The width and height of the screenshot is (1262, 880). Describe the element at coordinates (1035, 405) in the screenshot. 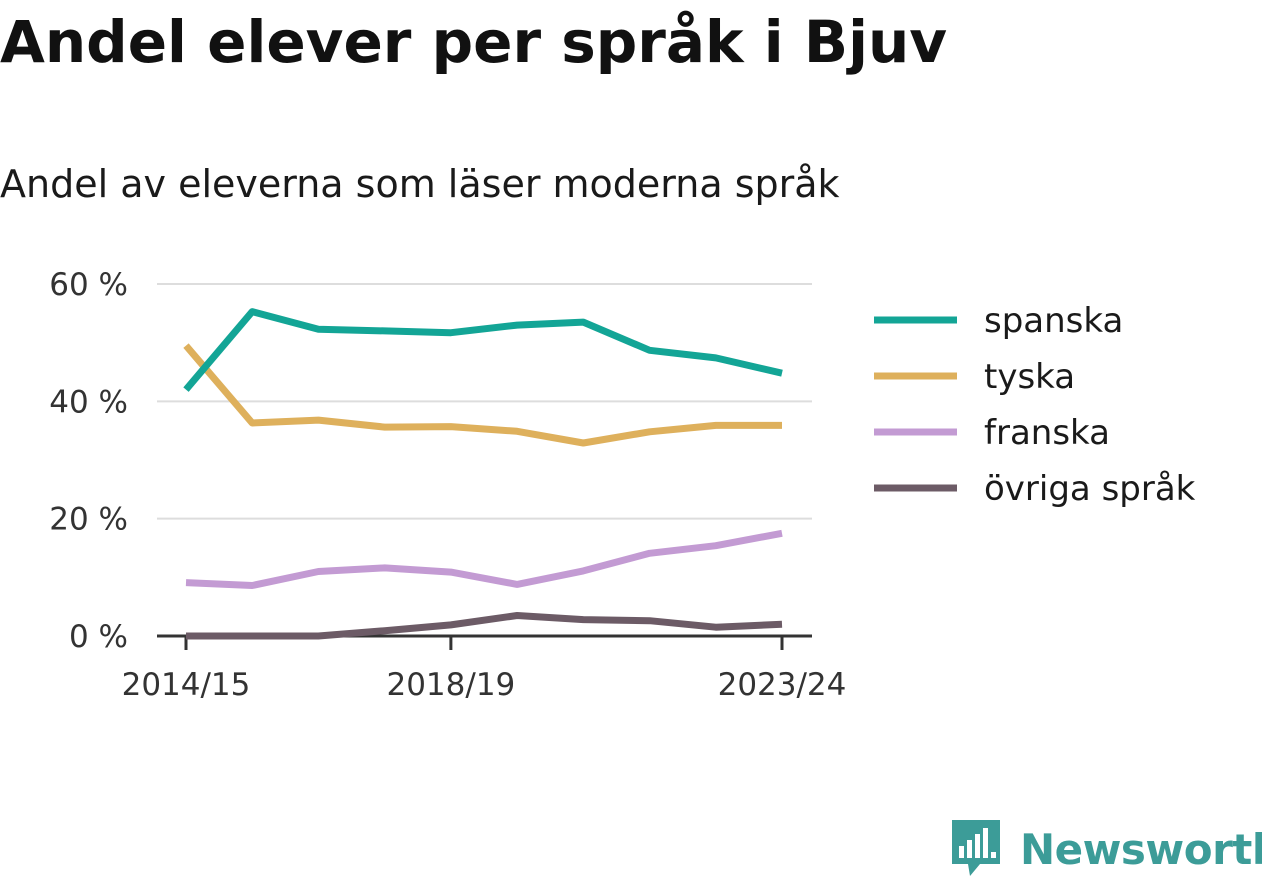

I see `legend: spanska tyska franska övriga språk` at that location.